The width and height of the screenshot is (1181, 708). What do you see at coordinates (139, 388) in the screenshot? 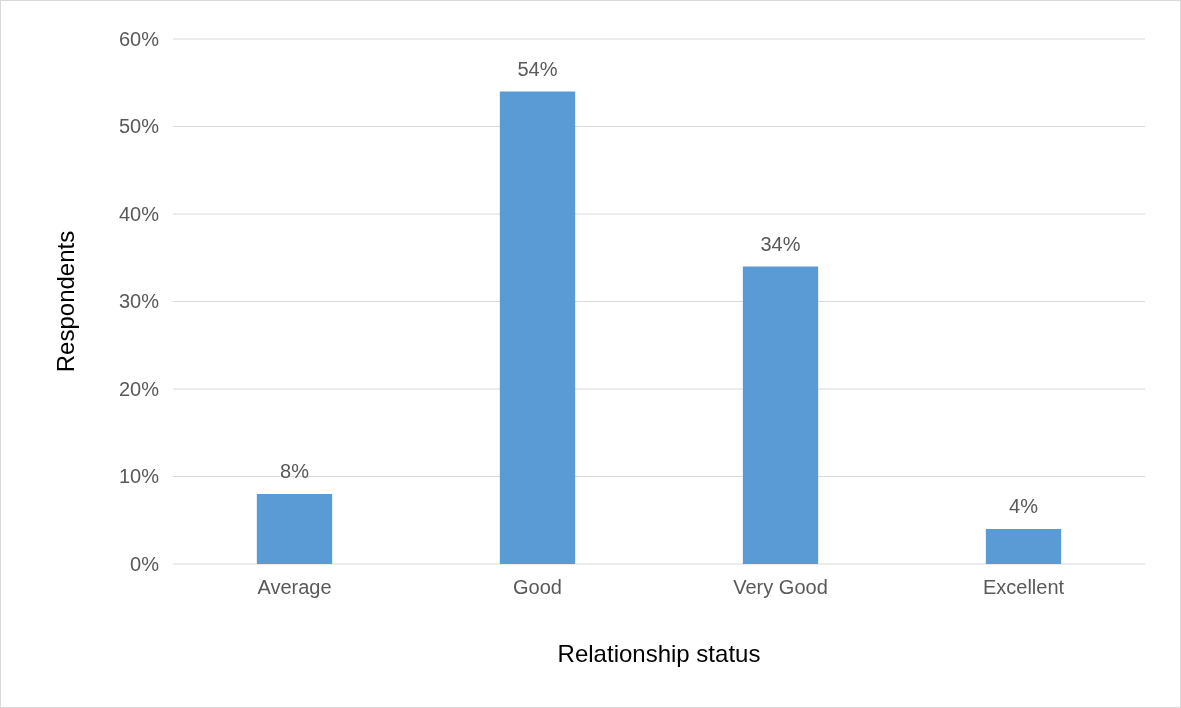
I see `y-tick-label: 20%` at bounding box center [139, 388].